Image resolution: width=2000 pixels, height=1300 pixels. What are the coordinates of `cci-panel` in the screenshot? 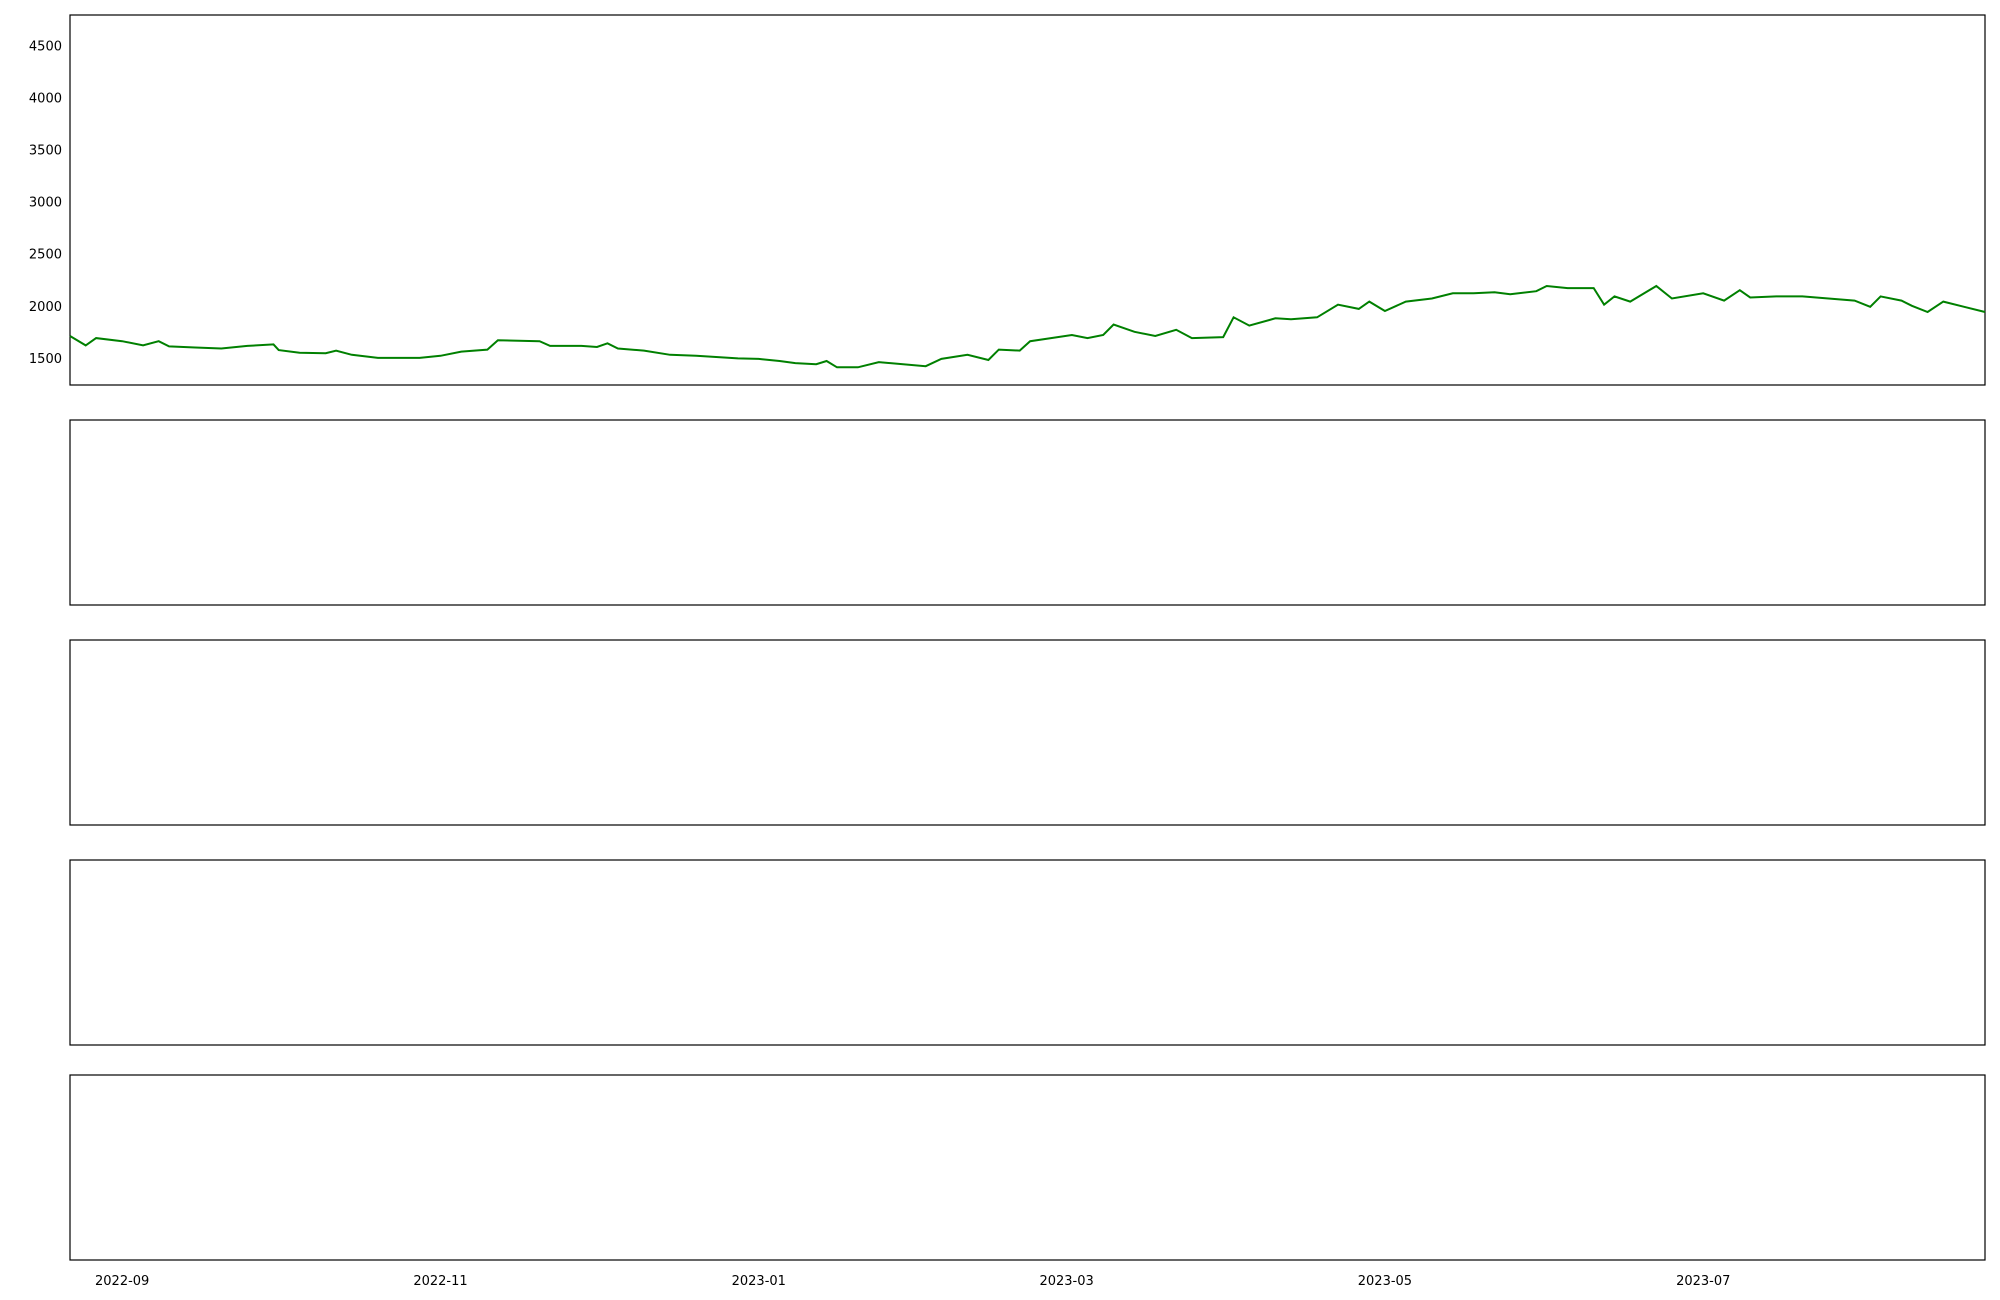 It's located at (1027, 952).